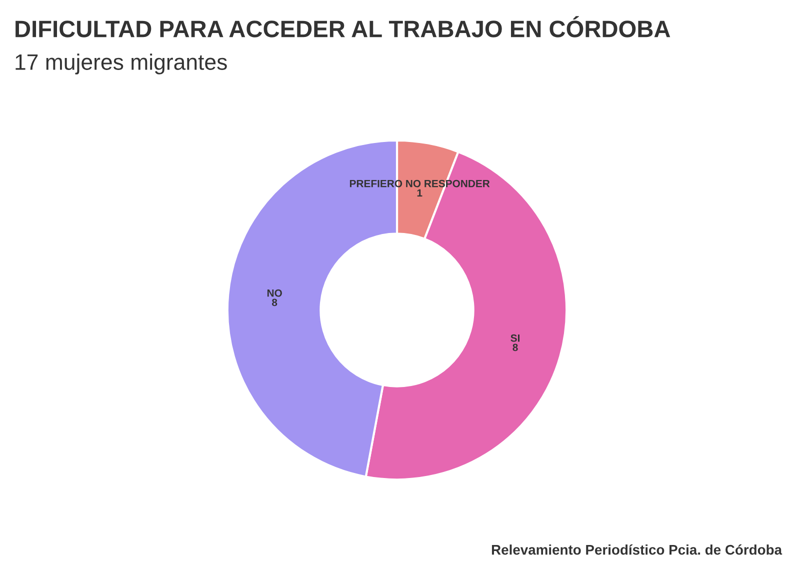 Image resolution: width=796 pixels, height=575 pixels. What do you see at coordinates (637, 549) in the screenshot?
I see `text: Relevamiento Periodístico Pcia. de Córdoba` at bounding box center [637, 549].